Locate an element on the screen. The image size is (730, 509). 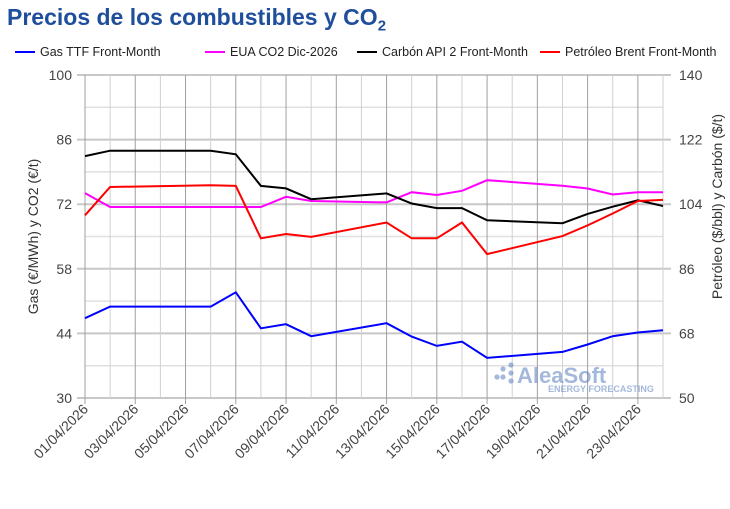
y-left-axis-title: Gas (€/MWh) y CO2 (€/t) is located at coordinates (33, 237).